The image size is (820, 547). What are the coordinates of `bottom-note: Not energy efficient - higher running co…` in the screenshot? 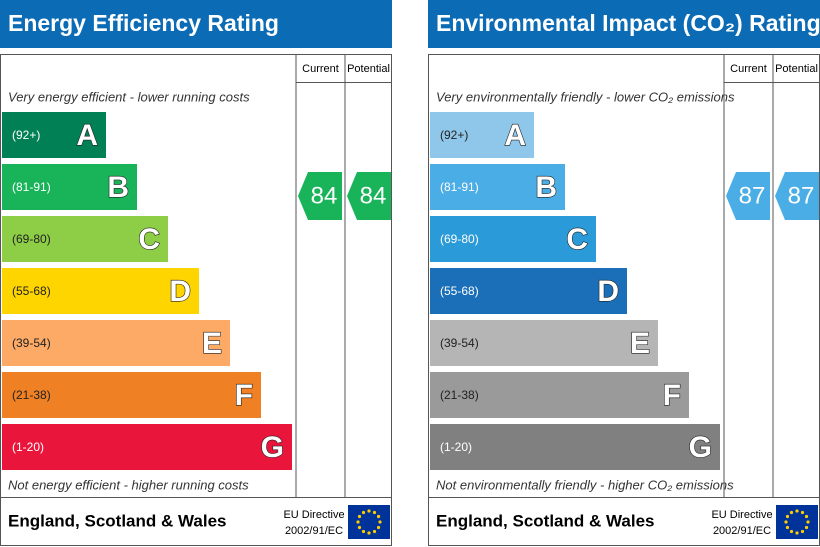 It's located at (128, 484).